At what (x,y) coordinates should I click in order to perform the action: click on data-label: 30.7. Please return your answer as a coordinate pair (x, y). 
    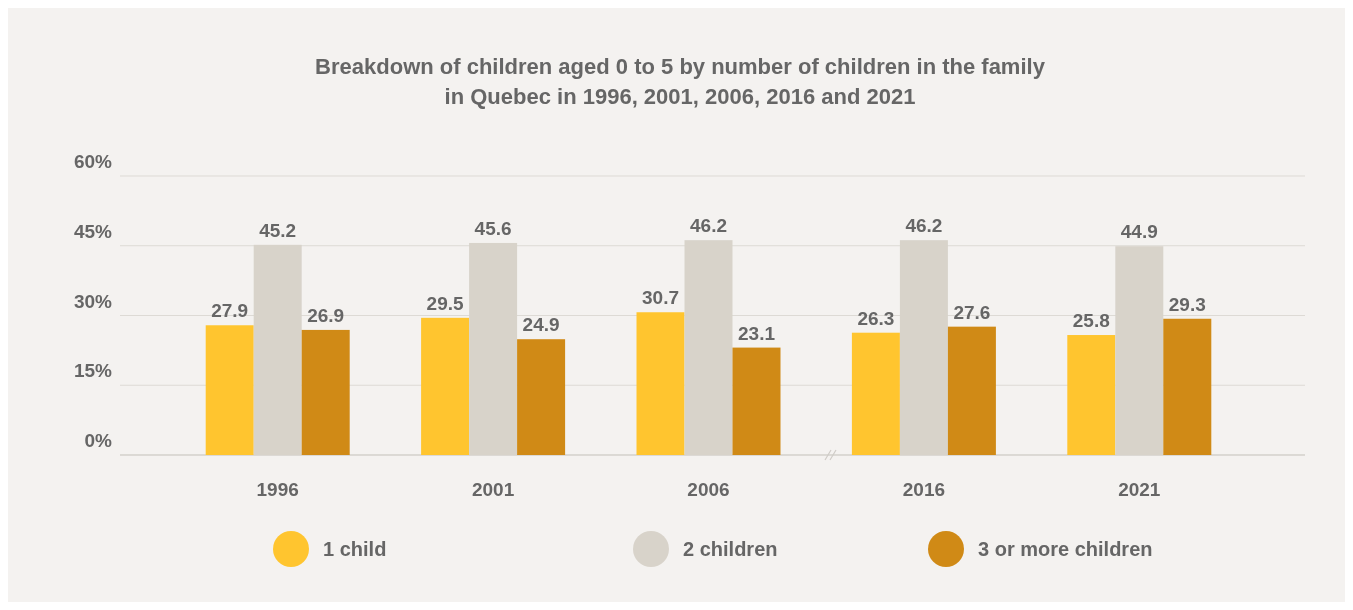
    Looking at the image, I should click on (660, 298).